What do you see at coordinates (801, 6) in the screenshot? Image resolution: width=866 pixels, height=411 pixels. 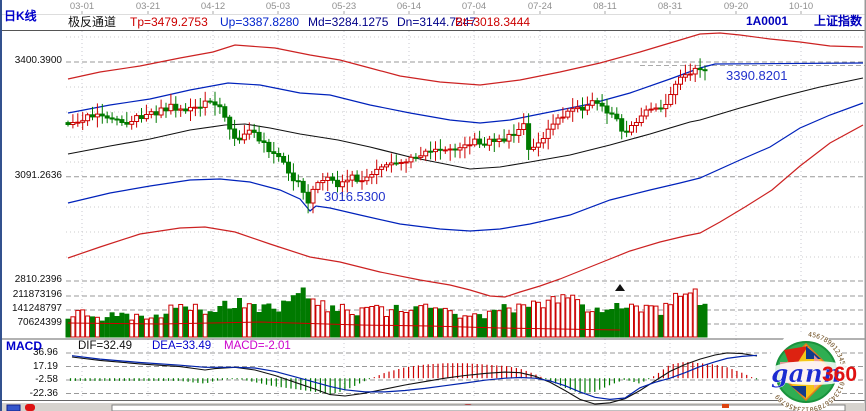 I see `date-tick-label: 10-10` at bounding box center [801, 6].